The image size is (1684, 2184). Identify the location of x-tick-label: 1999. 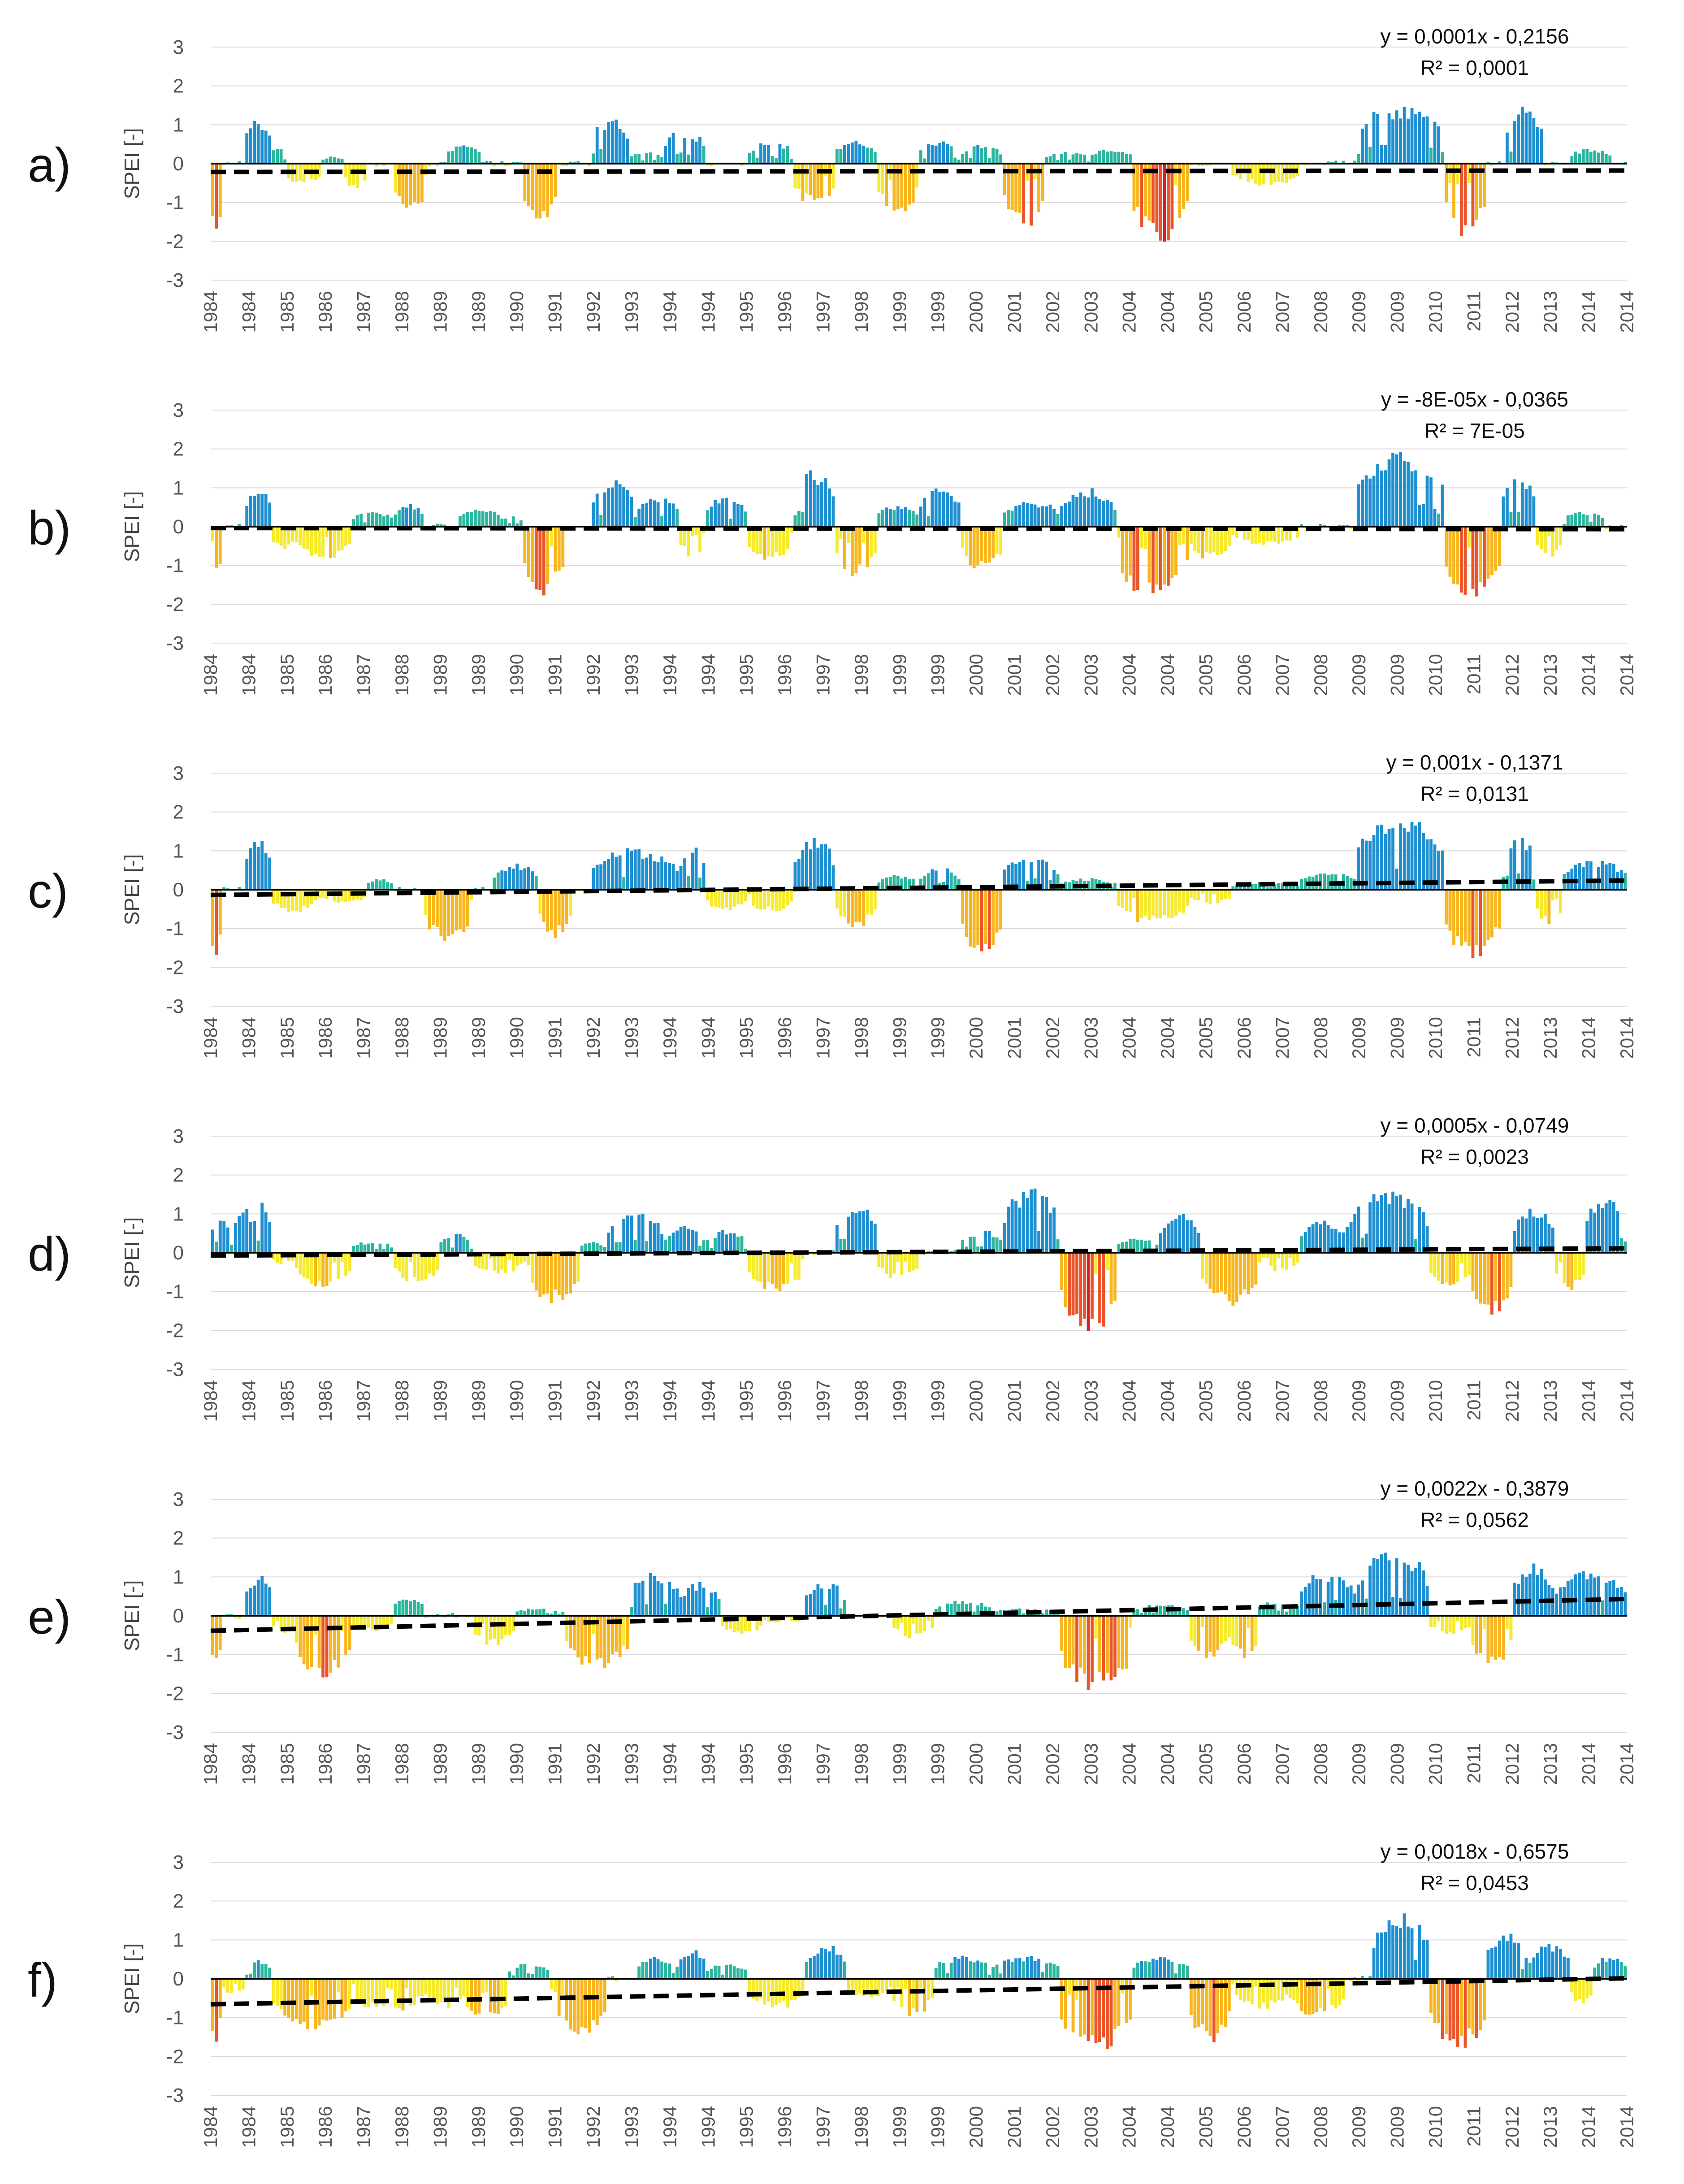
(899, 1764).